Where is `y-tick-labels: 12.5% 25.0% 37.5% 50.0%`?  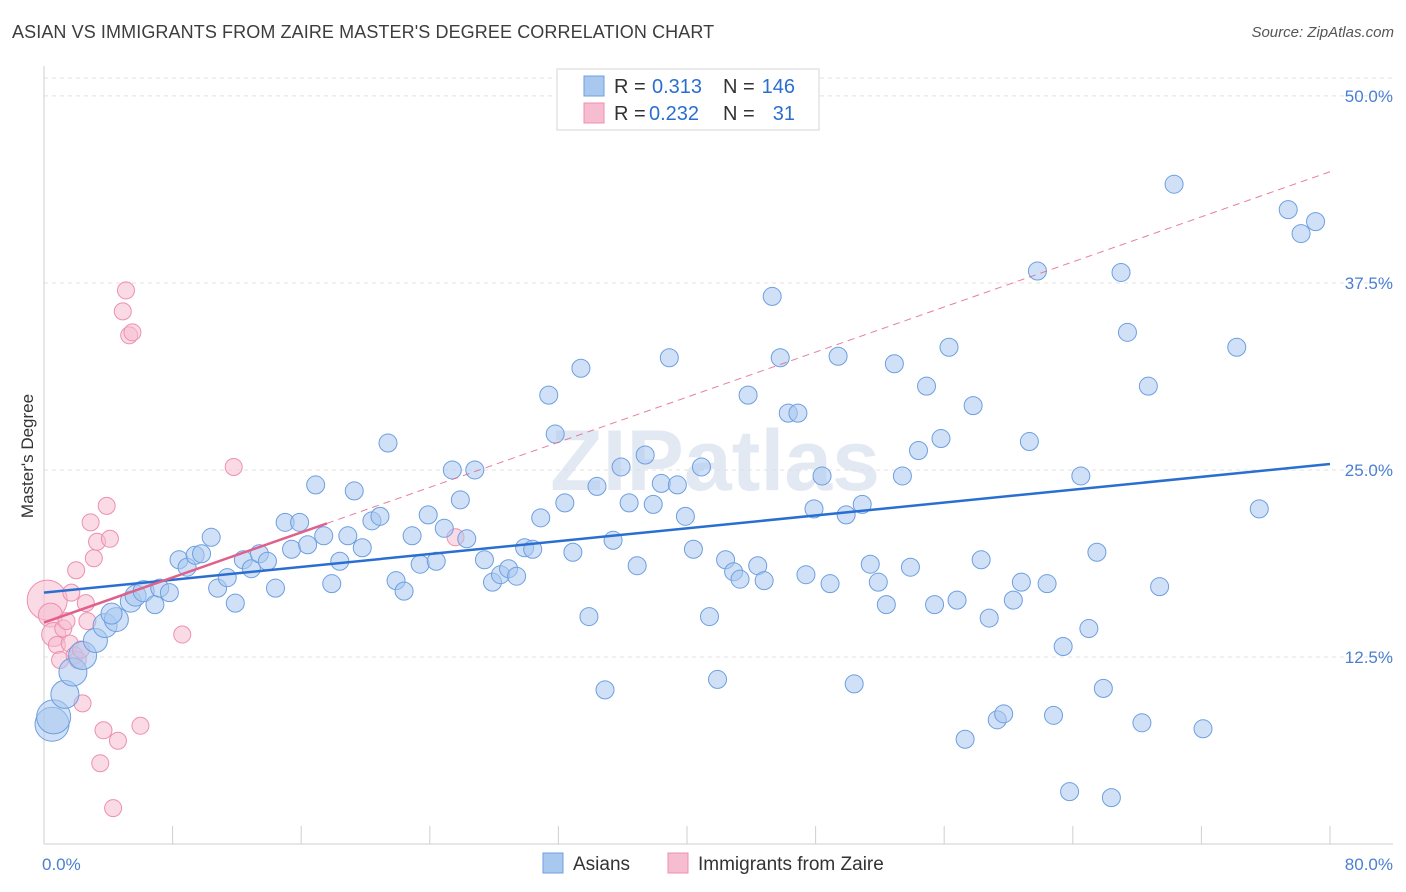 y-tick-labels: 12.5% 25.0% 37.5% 50.0% is located at coordinates (1369, 377).